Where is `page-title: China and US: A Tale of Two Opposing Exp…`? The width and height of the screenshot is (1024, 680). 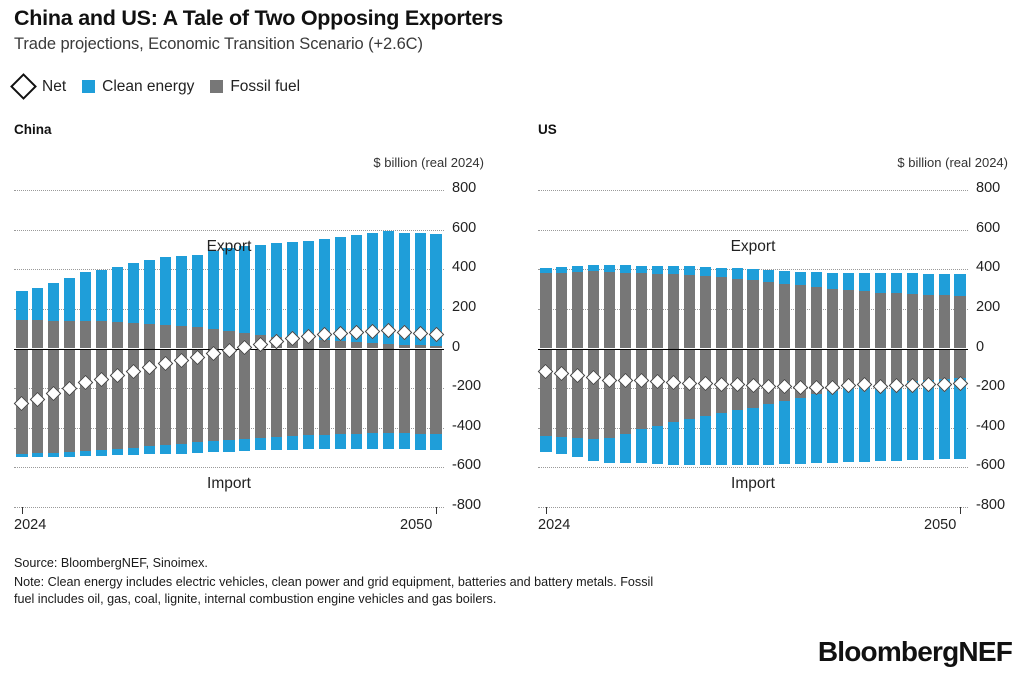 page-title: China and US: A Tale of Two Opposing Exp… is located at coordinates (258, 18).